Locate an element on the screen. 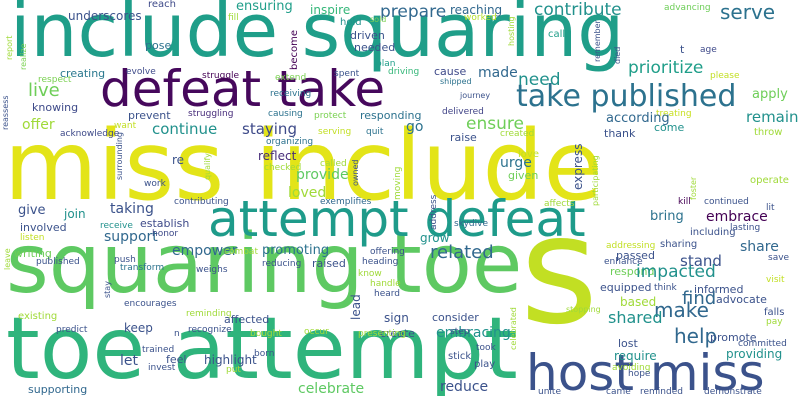  word: demonstrate is located at coordinates (733, 392).